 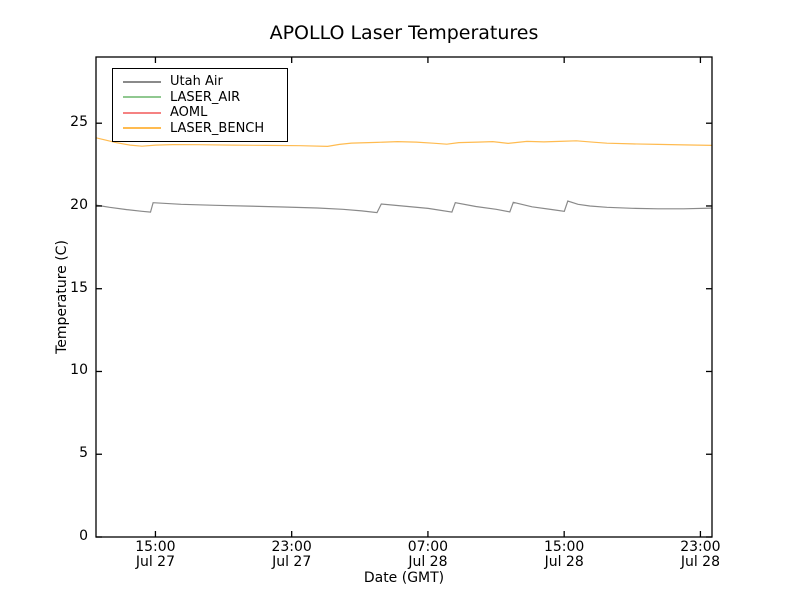 I want to click on legend-item-utah-air: Utah Air, so click(x=203, y=82).